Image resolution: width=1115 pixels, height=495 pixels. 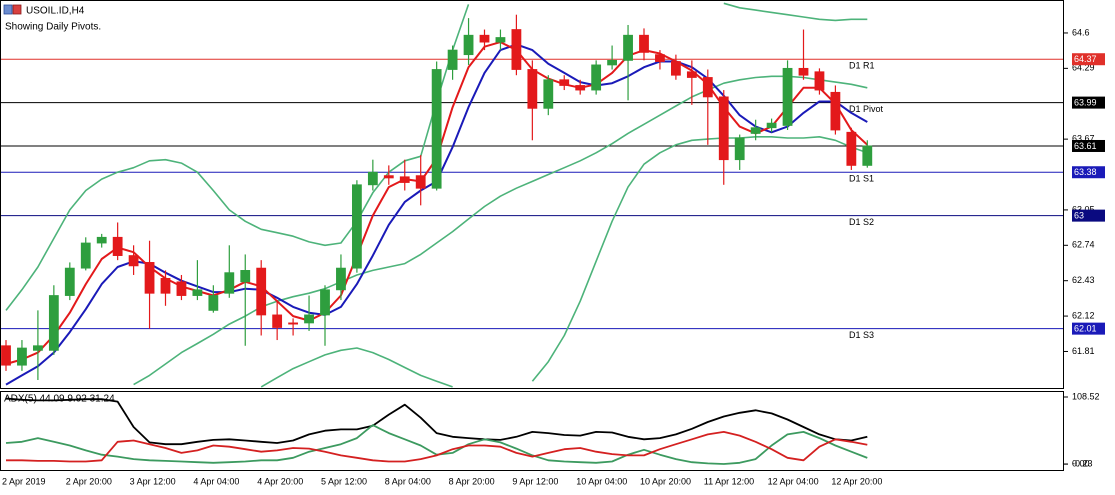 What do you see at coordinates (1081, 32) in the screenshot?
I see `y-tick-label: 64.6` at bounding box center [1081, 32].